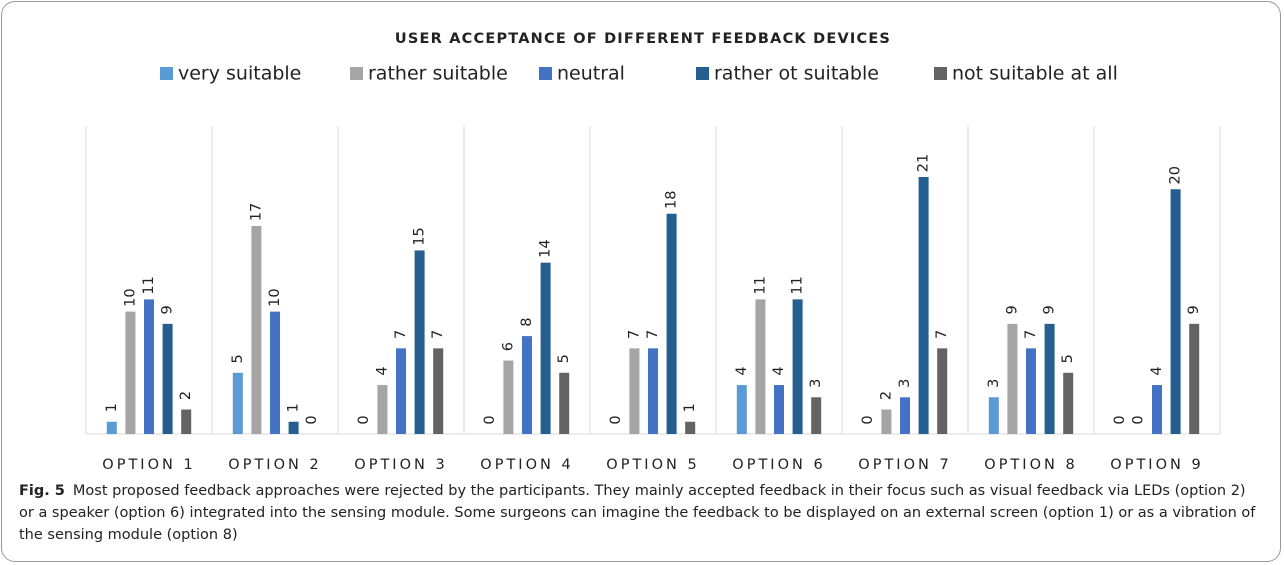  Describe the element at coordinates (591, 74) in the screenshot. I see `legend-label: neutral` at that location.